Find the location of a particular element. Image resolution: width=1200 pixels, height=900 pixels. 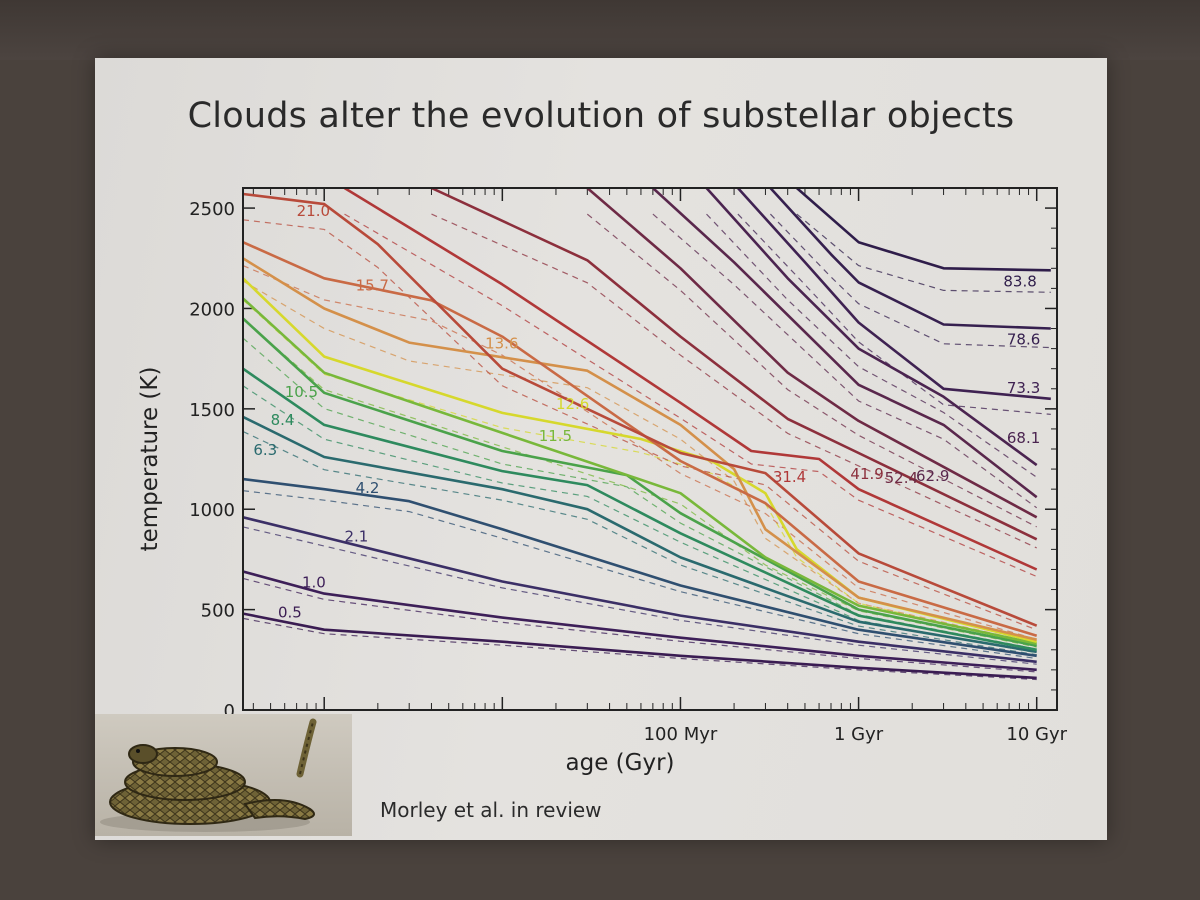

series-dashed-52.4 is located at coordinates (811, 370).